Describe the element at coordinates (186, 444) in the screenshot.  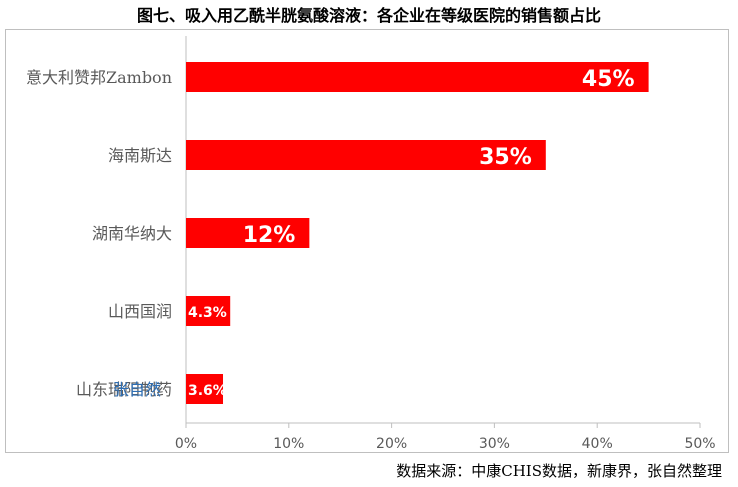
I see `x-tick-label: 0%` at that location.